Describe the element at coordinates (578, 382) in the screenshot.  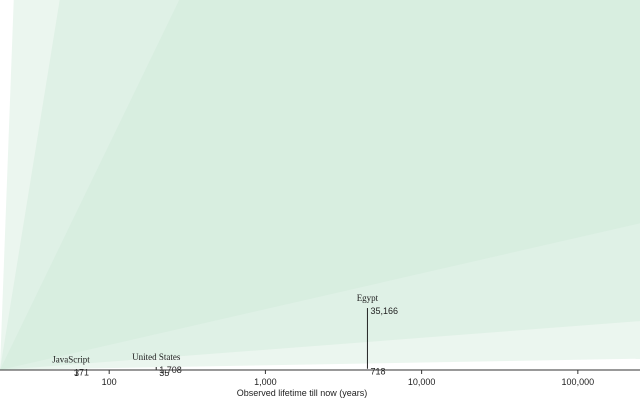
I see `x-tick-label: 100,000` at that location.